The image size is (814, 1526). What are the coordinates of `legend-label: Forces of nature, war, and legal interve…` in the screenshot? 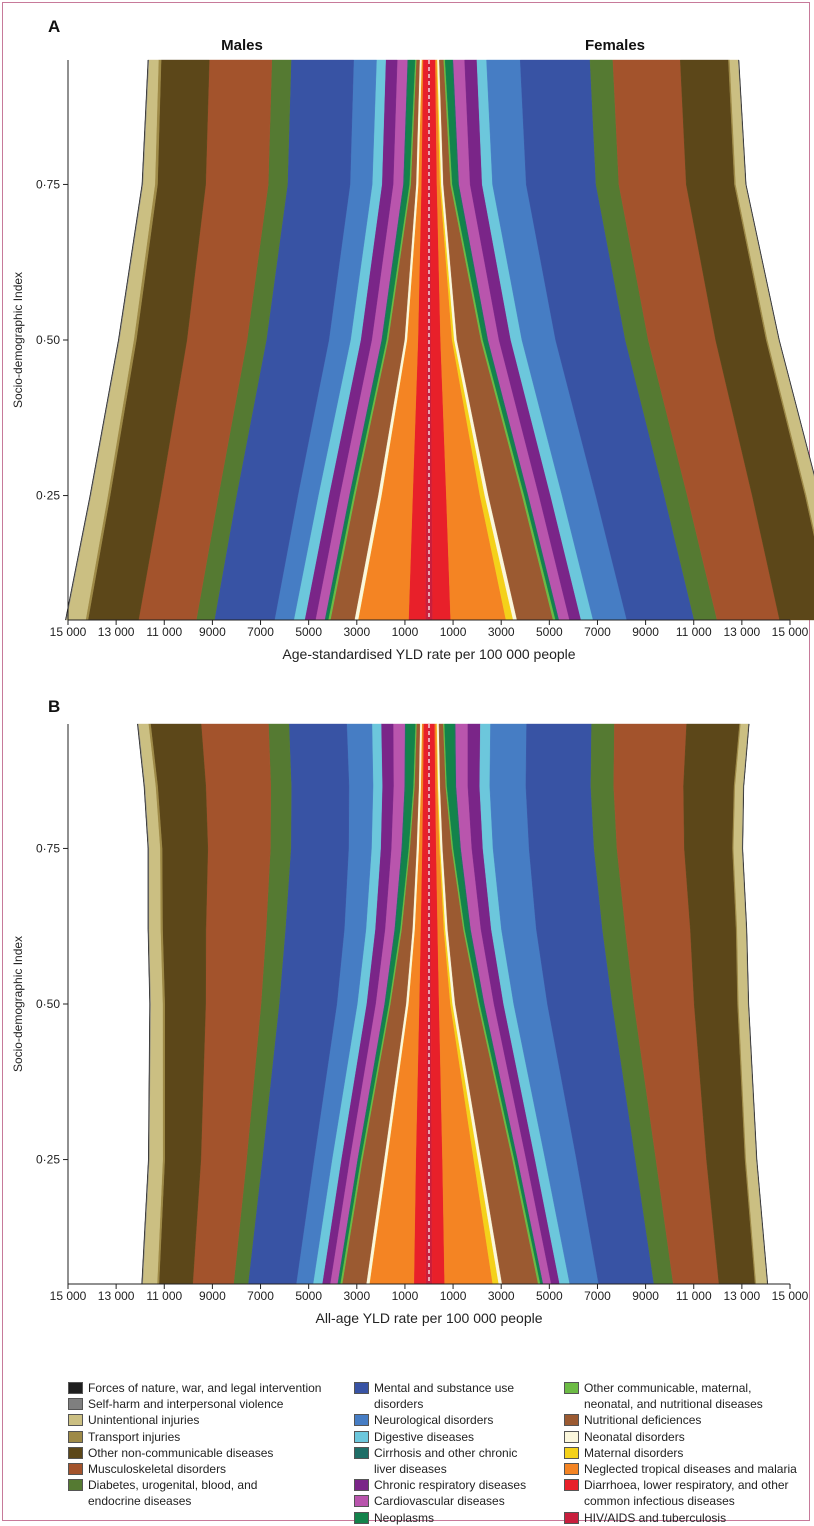 It's located at (205, 1388).